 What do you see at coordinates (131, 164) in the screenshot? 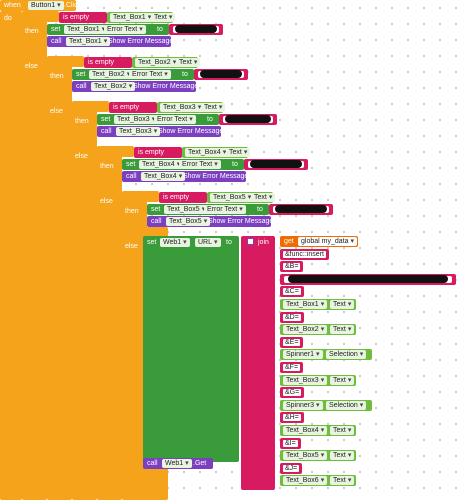
I see `set-label: set` at bounding box center [131, 164].